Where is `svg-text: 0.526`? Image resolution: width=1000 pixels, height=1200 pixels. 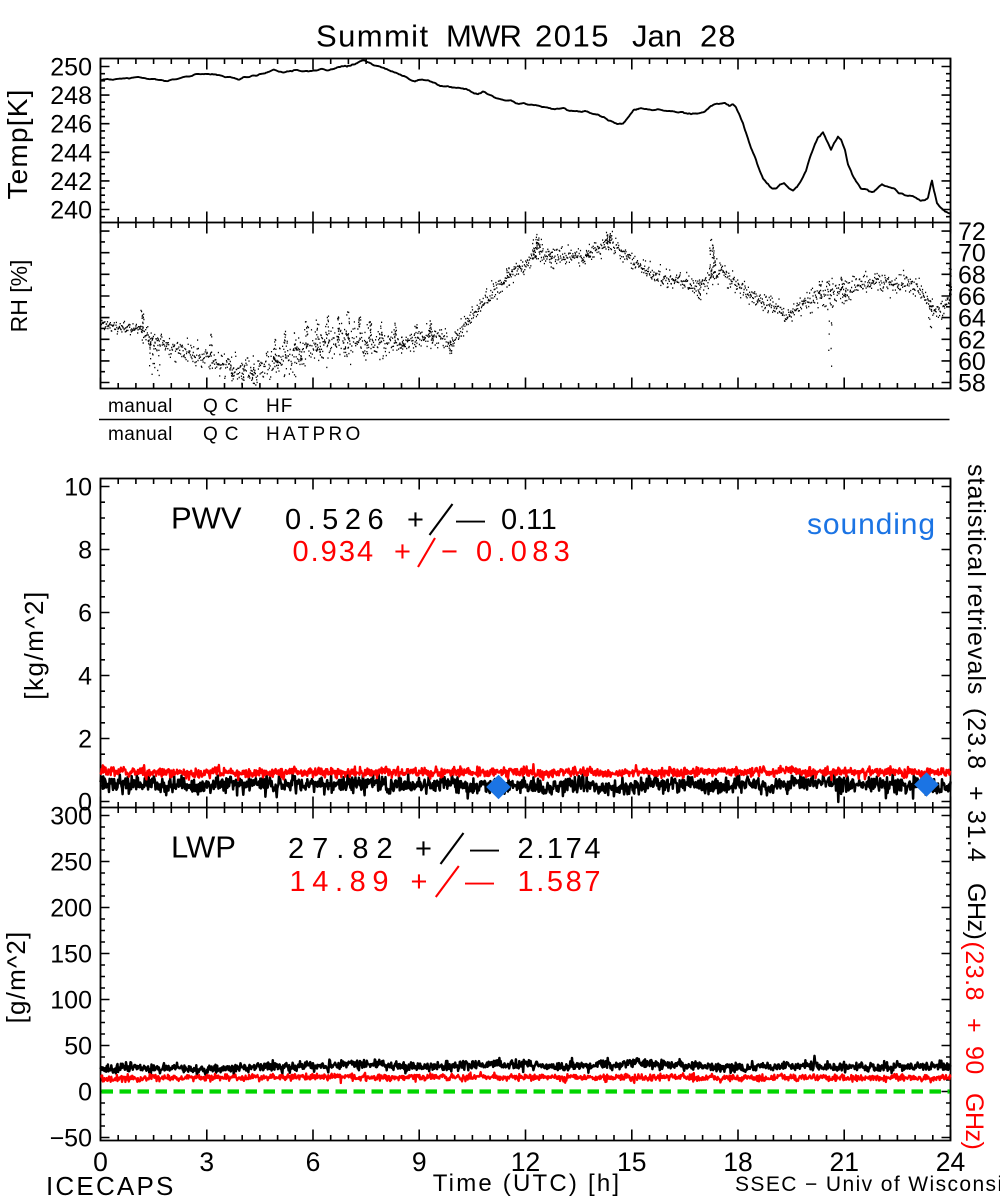 svg-text: 0.526 is located at coordinates (337, 520).